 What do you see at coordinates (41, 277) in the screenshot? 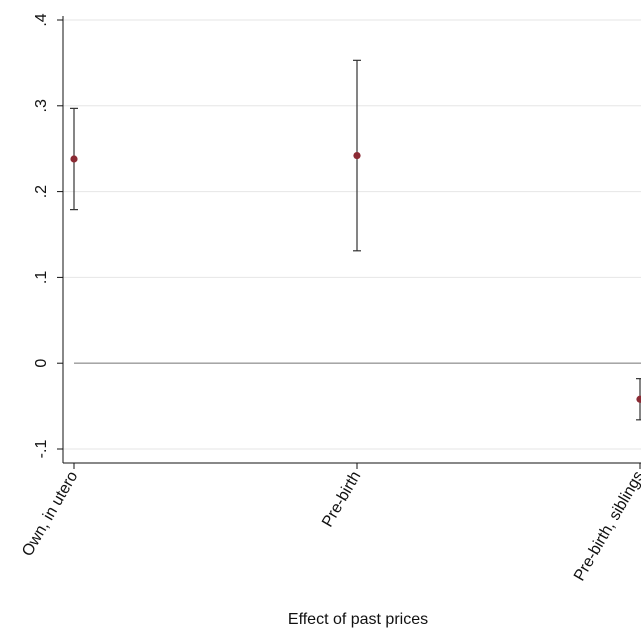
I see `y-tick-label-2: .1` at bounding box center [41, 277].